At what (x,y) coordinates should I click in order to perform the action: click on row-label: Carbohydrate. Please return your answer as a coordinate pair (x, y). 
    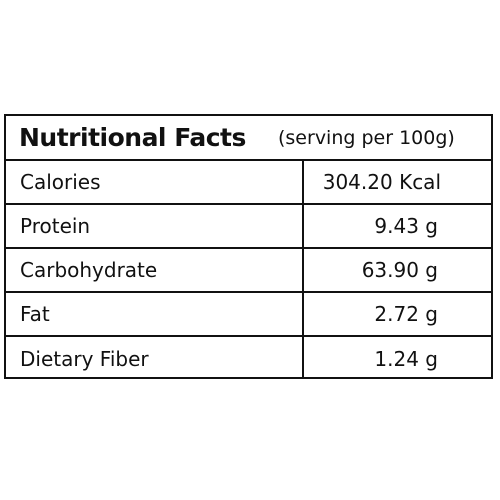
    Looking at the image, I should click on (89, 270).